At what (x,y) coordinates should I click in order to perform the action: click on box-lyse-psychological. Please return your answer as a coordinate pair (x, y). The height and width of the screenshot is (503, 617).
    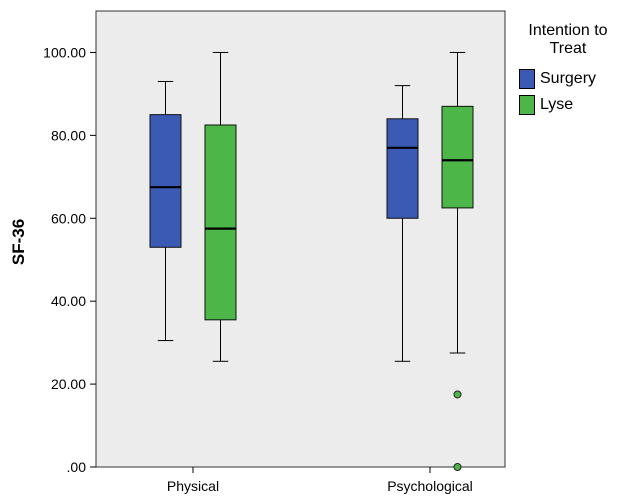
    Looking at the image, I should click on (457, 261).